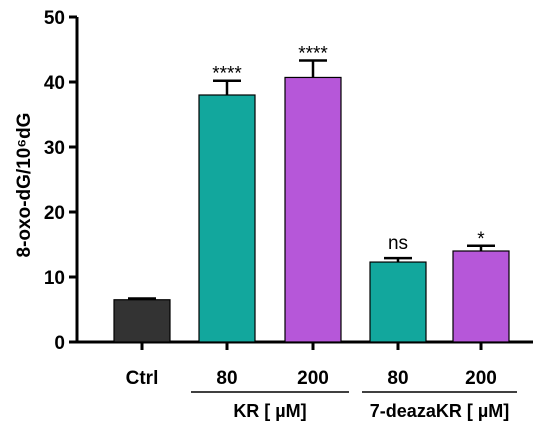  Describe the element at coordinates (54, 213) in the screenshot. I see `y-tick-label: 20` at that location.